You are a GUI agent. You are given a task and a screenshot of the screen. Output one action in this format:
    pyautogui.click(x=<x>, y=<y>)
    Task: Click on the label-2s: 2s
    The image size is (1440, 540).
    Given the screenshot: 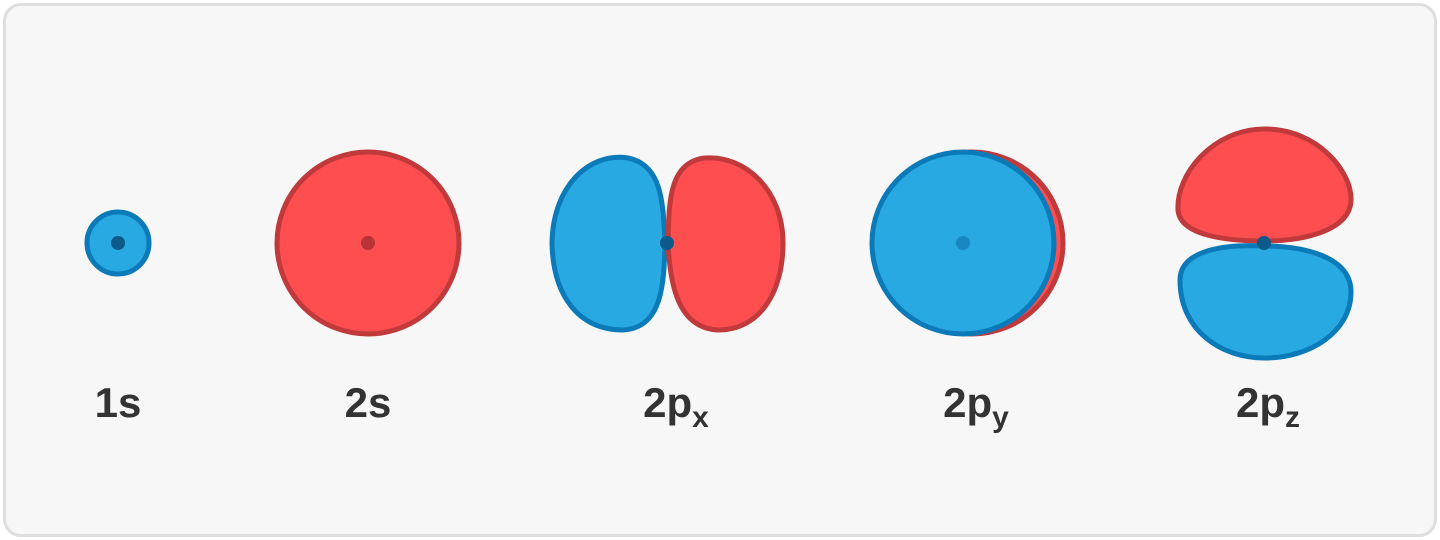 What is the action you would take?
    pyautogui.click(x=368, y=403)
    